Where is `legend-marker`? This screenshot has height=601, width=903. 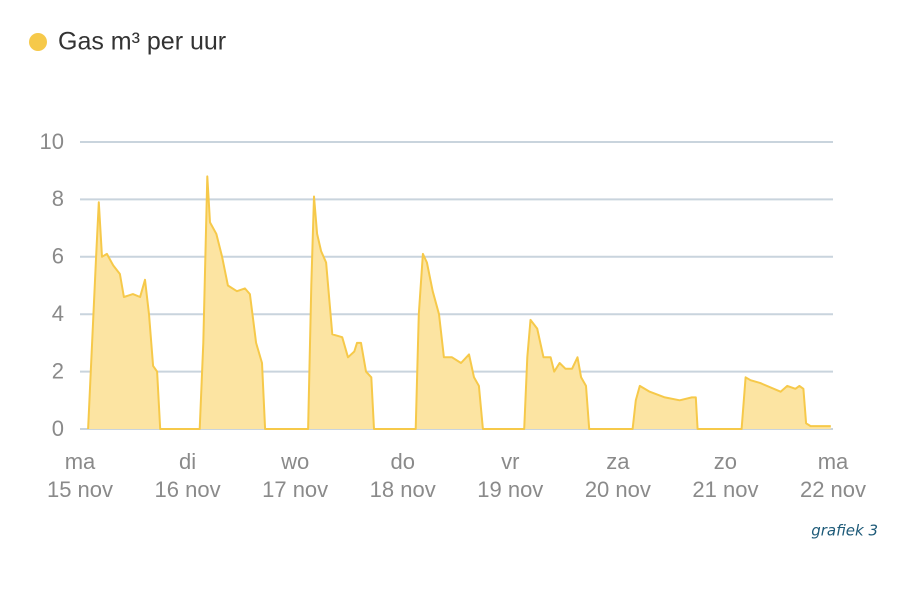
legend-marker is located at coordinates (38, 42).